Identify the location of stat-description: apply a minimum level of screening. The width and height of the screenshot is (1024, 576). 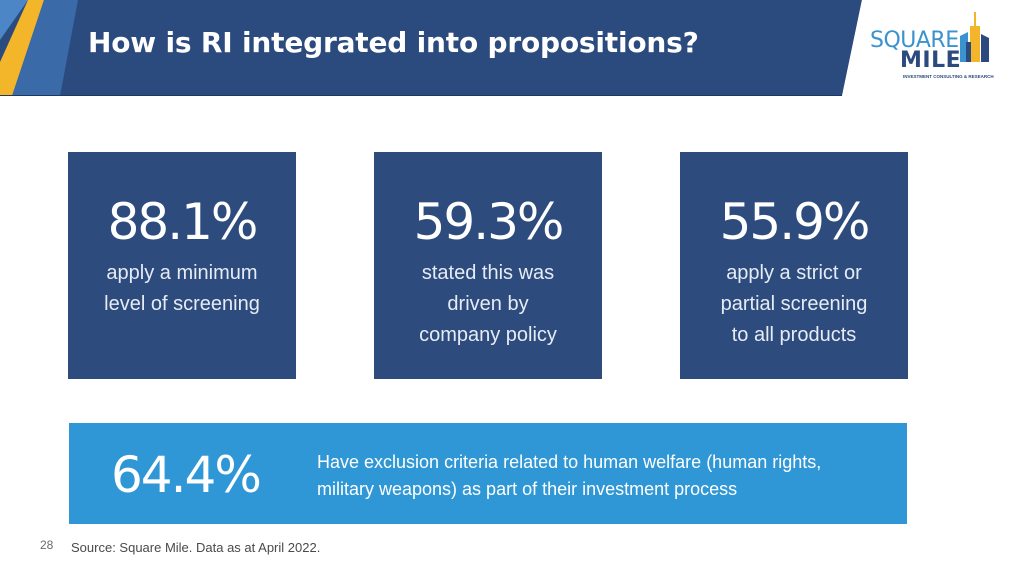
(182, 288).